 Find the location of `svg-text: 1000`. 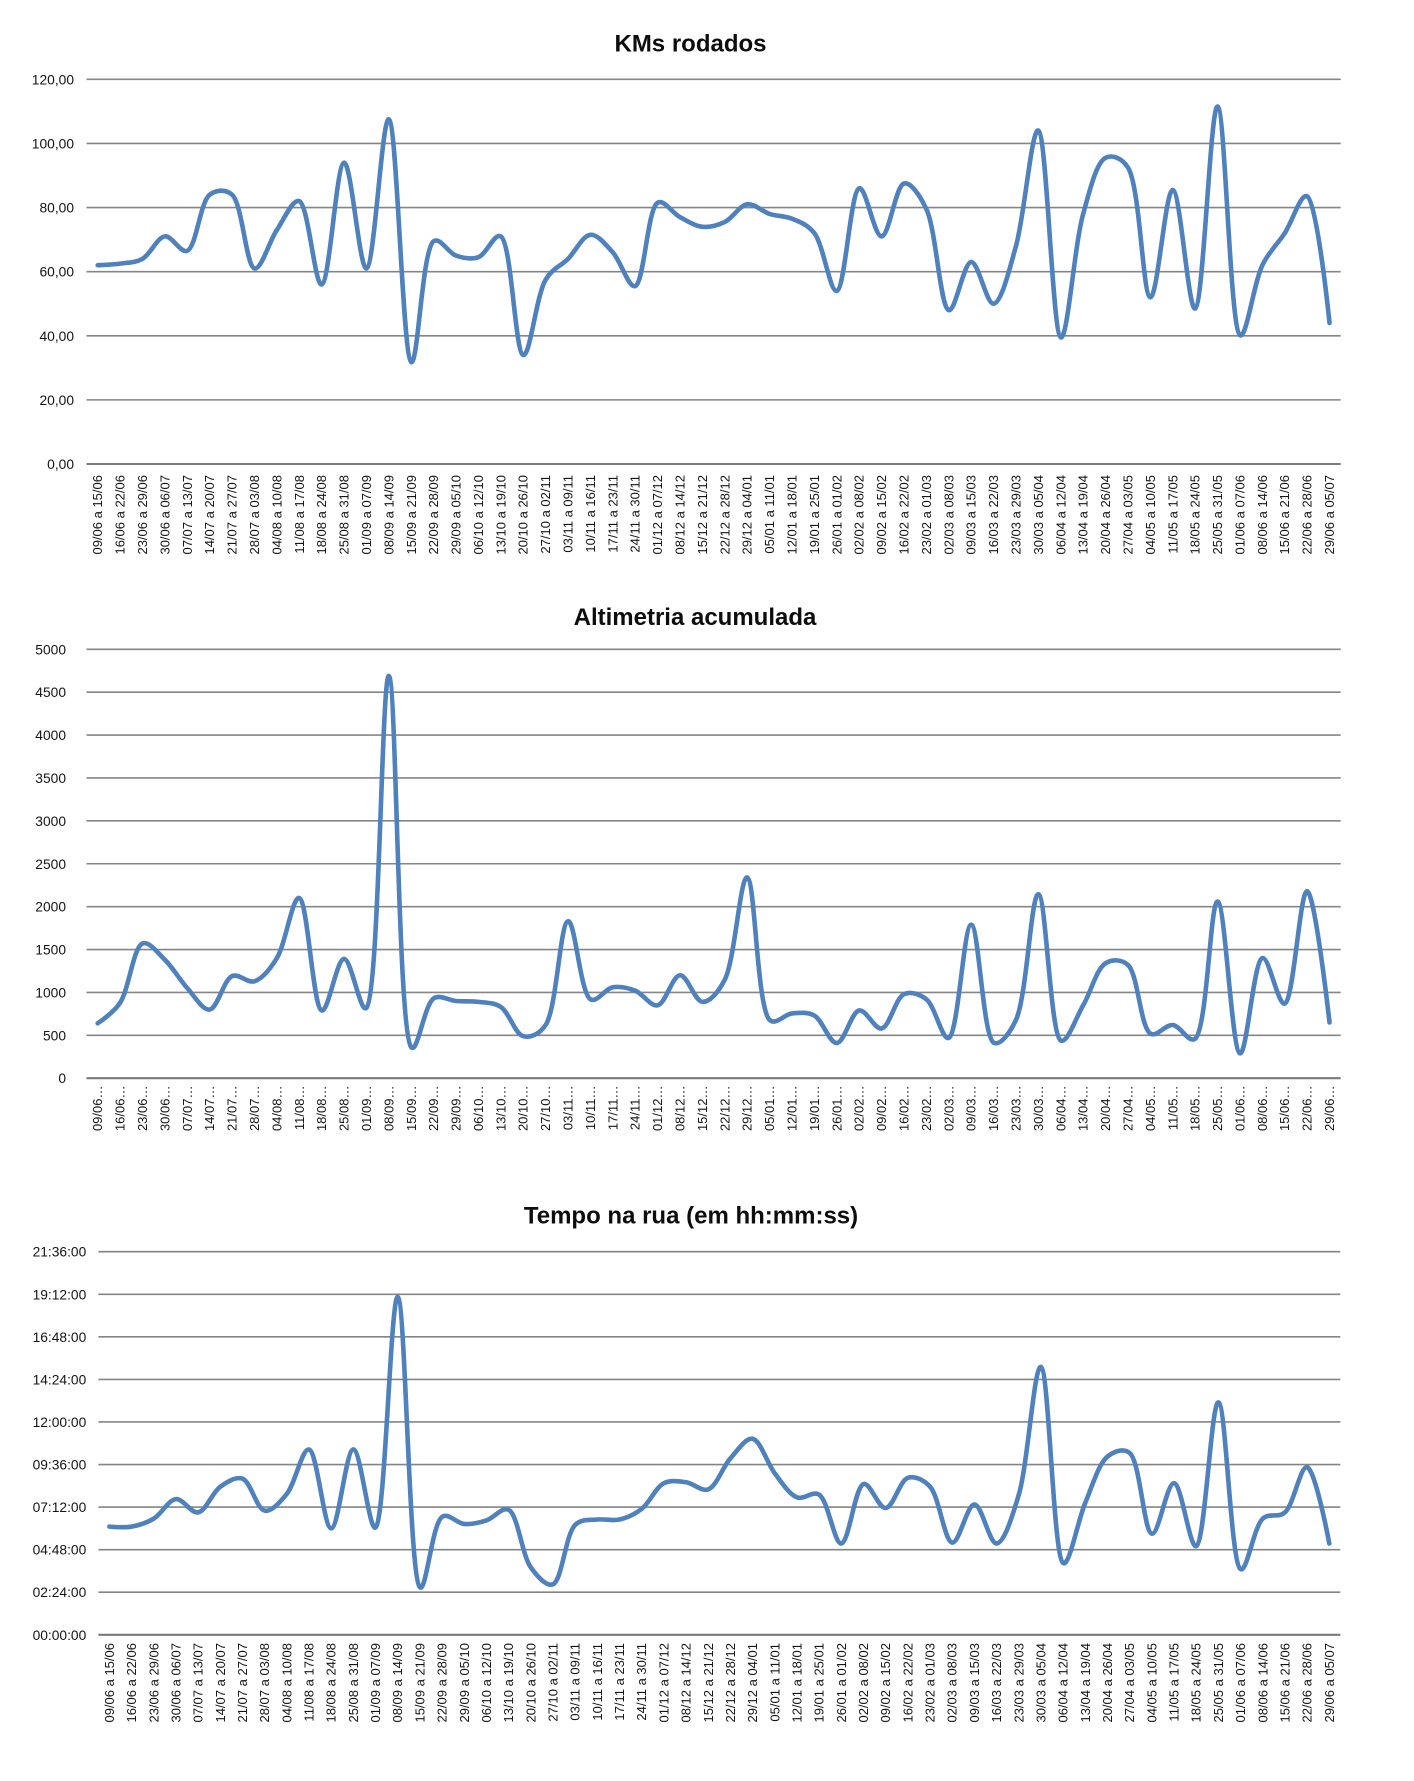

svg-text: 1000 is located at coordinates (50, 992).